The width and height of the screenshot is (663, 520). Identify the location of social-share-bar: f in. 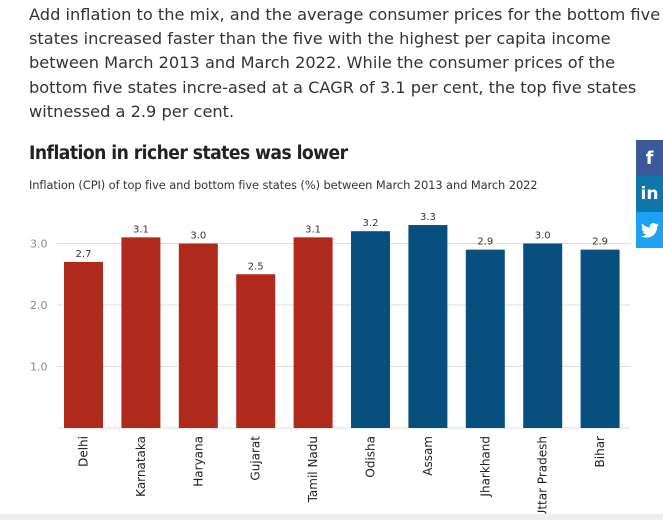
(649, 194).